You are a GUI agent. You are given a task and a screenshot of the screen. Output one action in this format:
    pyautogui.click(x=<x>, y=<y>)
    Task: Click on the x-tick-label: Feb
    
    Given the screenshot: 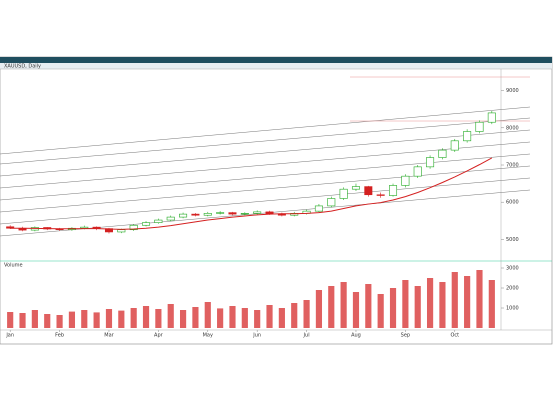 What is the action you would take?
    pyautogui.click(x=59, y=336)
    